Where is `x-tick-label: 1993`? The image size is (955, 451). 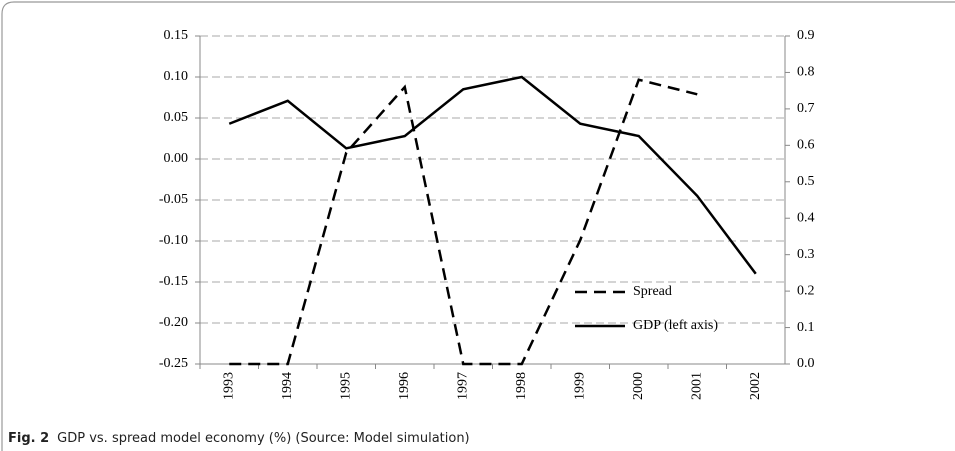
x-tick-label: 1993 is located at coordinates (228, 386).